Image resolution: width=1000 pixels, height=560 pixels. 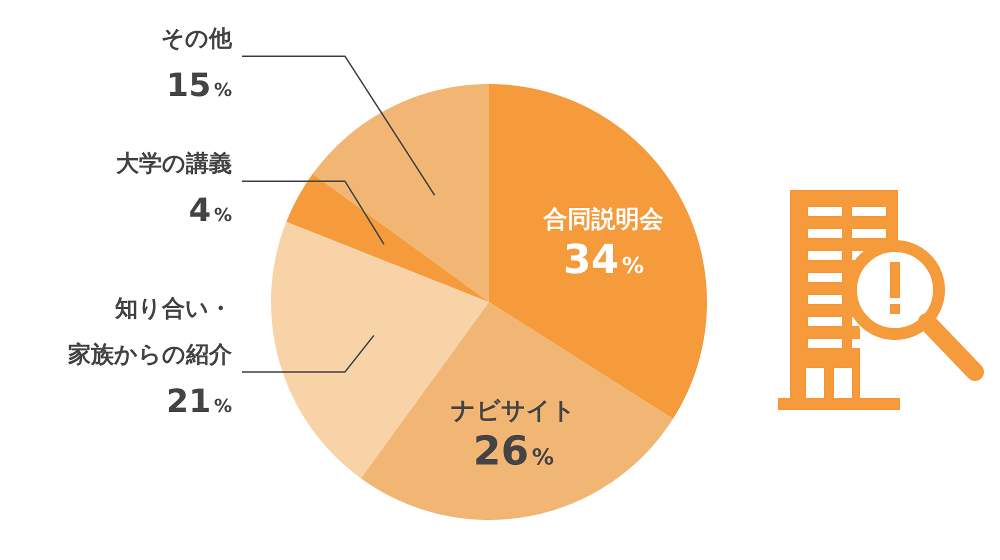 What do you see at coordinates (197, 39) in the screenshot?
I see `slice-label: その他` at bounding box center [197, 39].